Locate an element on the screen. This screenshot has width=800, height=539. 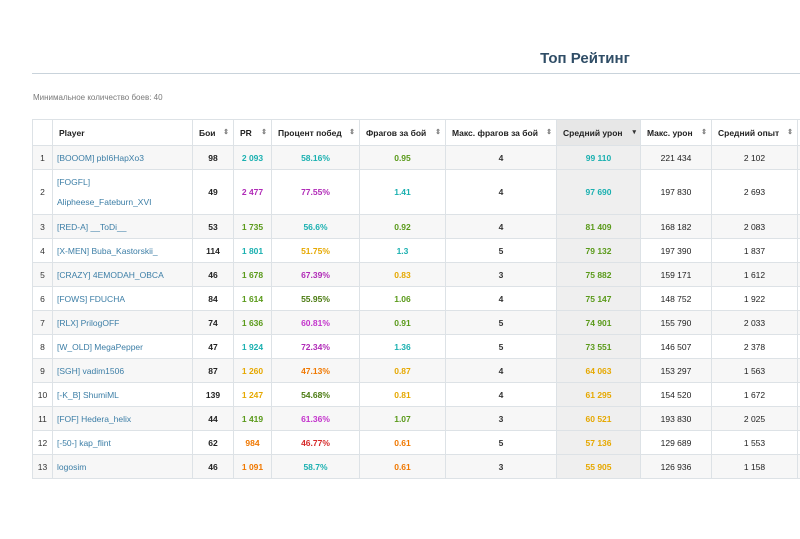
player-link: Alipheese_Fateburn_XVI is located at coordinates (104, 202).